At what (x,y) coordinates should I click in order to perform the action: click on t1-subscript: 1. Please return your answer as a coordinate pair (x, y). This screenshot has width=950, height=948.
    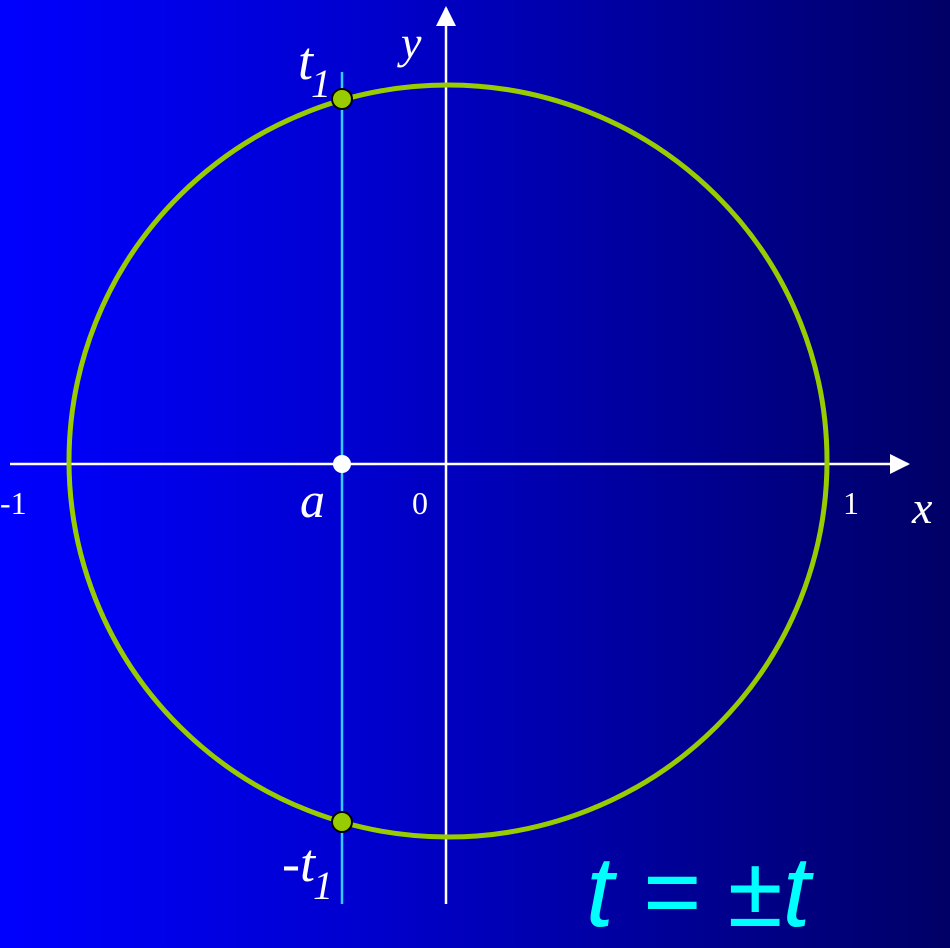
    Looking at the image, I should click on (321, 83).